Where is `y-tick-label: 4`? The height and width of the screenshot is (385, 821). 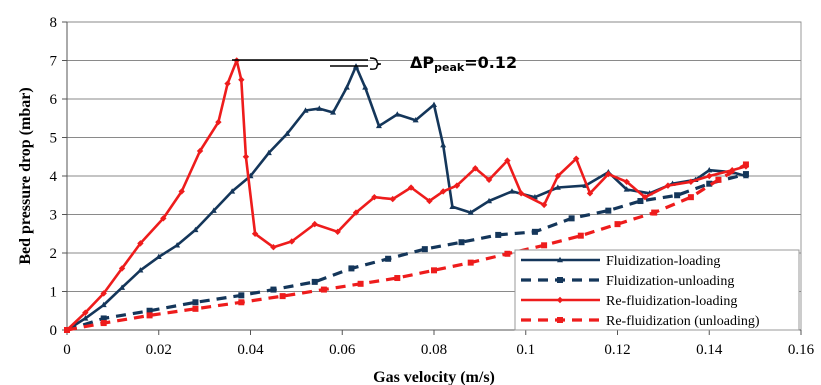
y-tick-label: 4 is located at coordinates (54, 177).